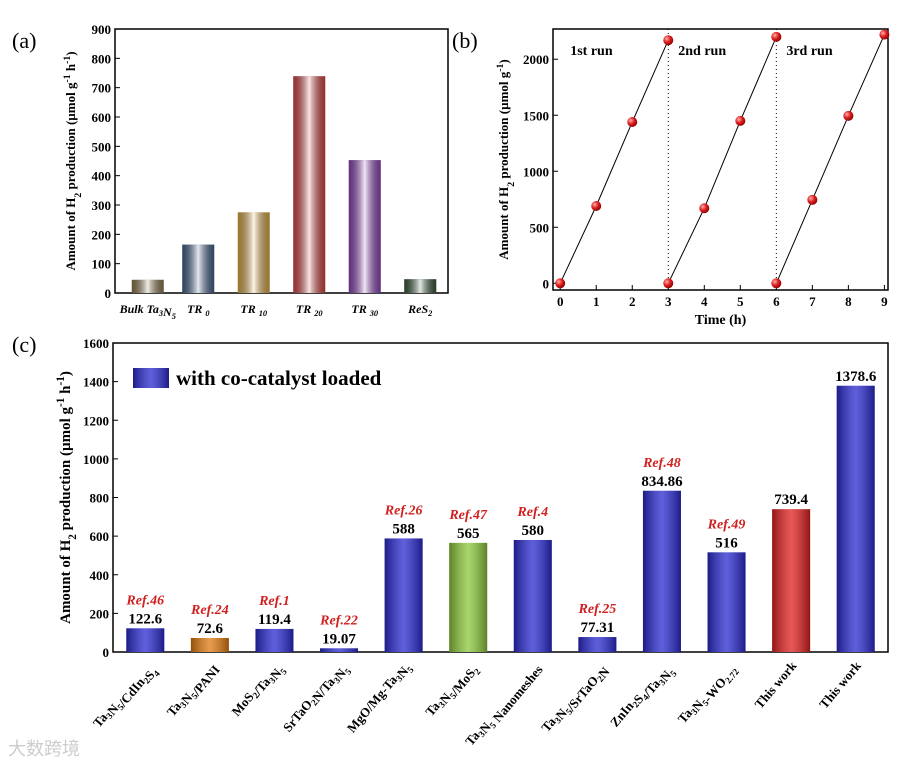 The width and height of the screenshot is (913, 768). I want to click on a-xtick-label: TR 30, so click(365, 310).